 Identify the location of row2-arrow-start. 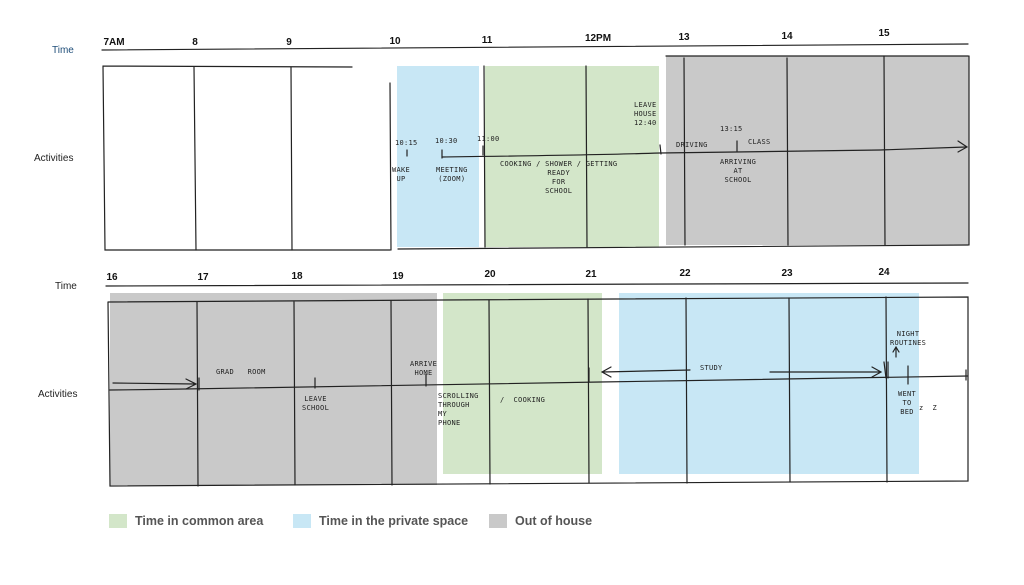
(155, 384).